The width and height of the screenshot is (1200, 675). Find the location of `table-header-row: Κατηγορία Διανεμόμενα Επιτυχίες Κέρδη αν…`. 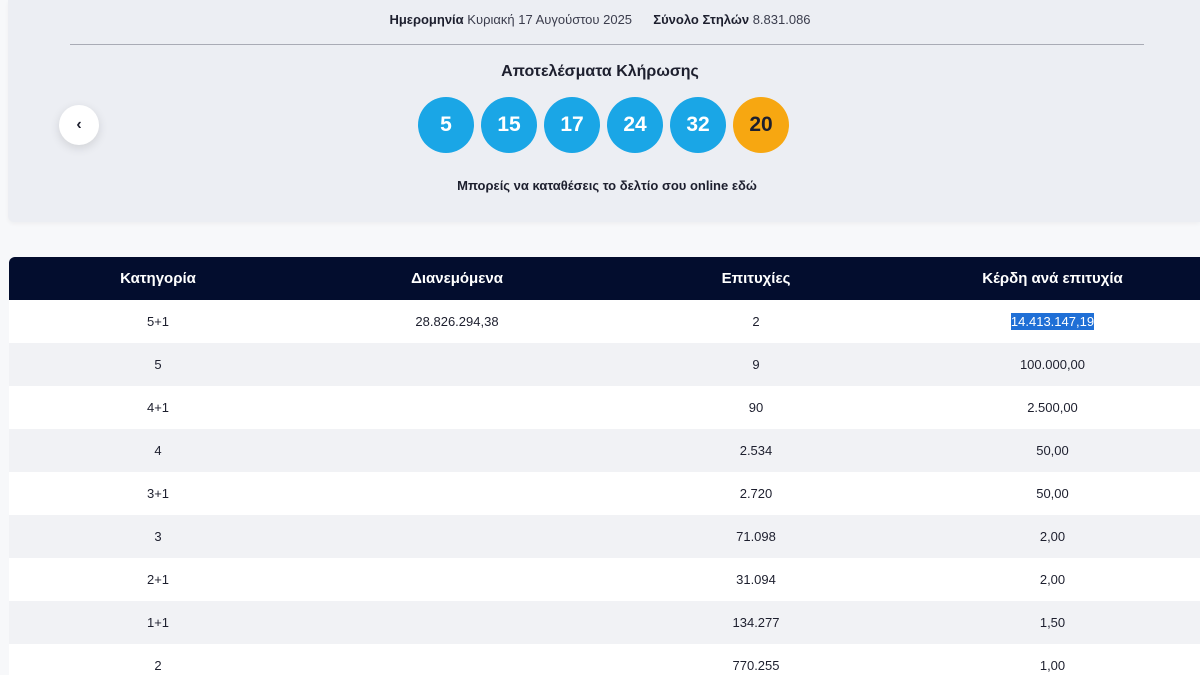

table-header-row: Κατηγορία Διανεμόμενα Επιτυχίες Κέρδη αν… is located at coordinates (604, 278).